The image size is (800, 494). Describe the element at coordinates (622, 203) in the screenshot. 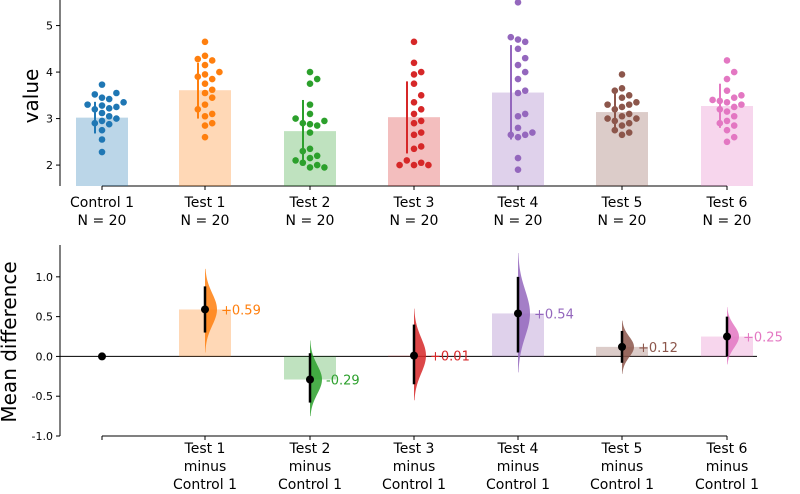

I see `group-name-label: Test 5` at that location.